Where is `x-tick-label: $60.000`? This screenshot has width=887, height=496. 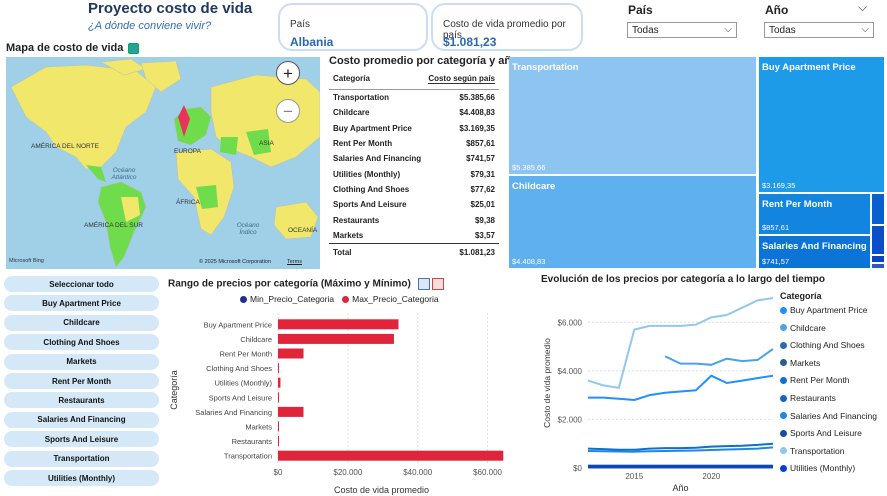
x-tick-label: $60.000 is located at coordinates (487, 472).